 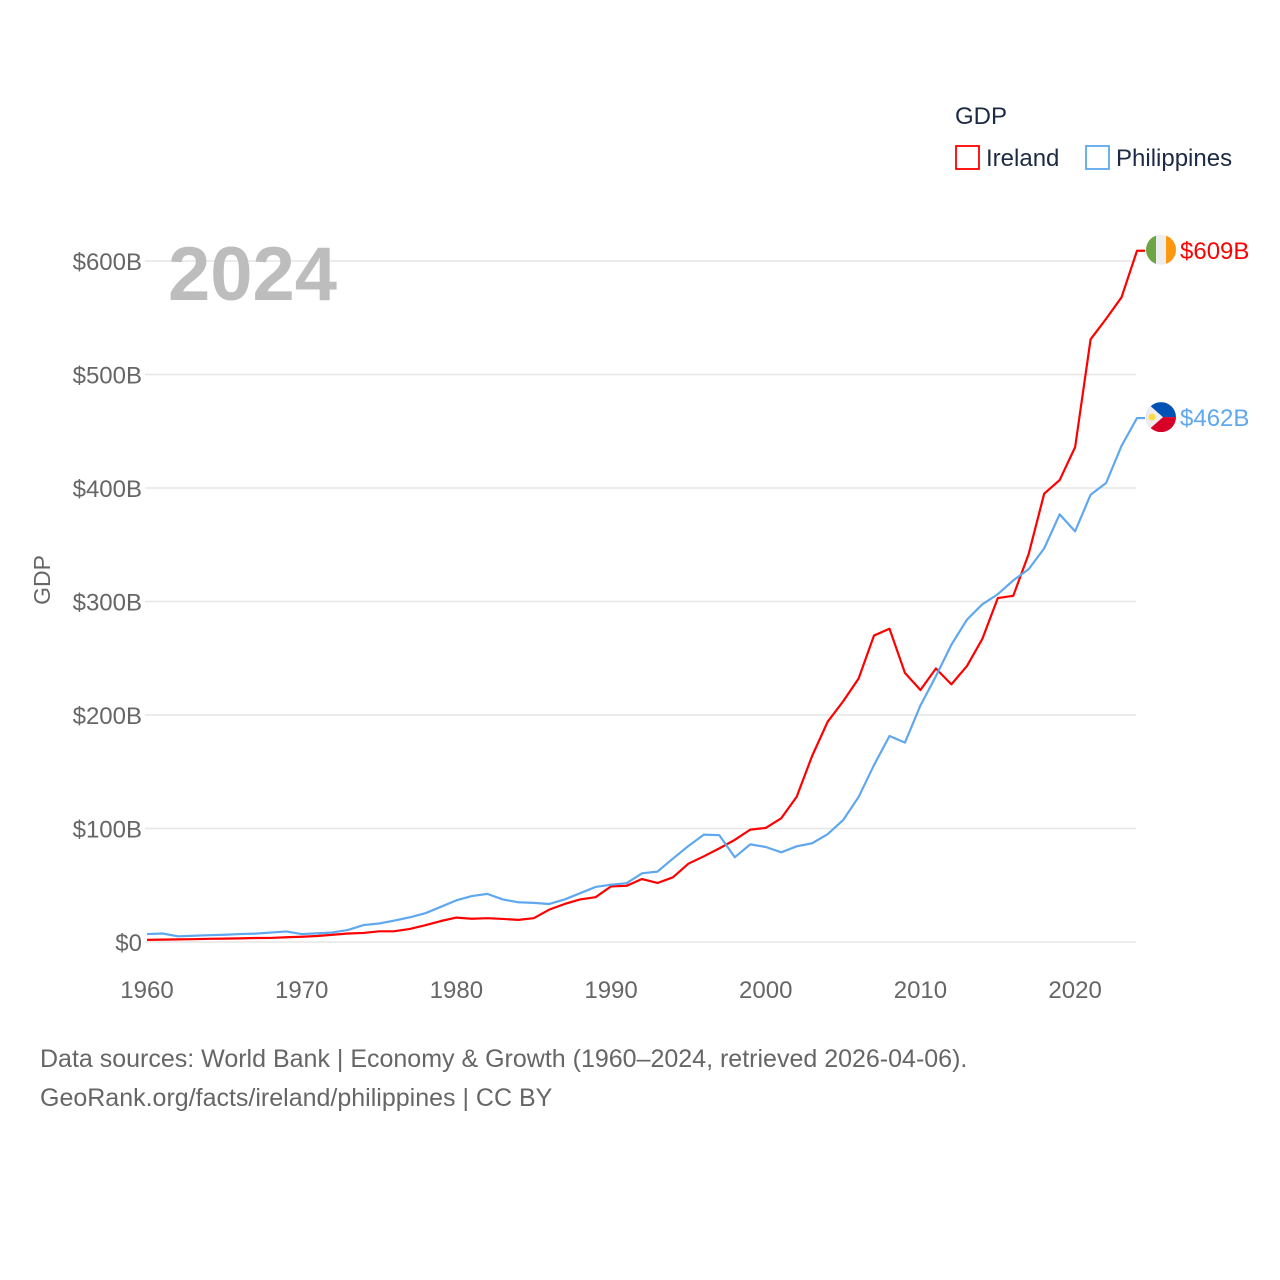 What do you see at coordinates (107, 376) in the screenshot?
I see `y-tick-label: $500B` at bounding box center [107, 376].